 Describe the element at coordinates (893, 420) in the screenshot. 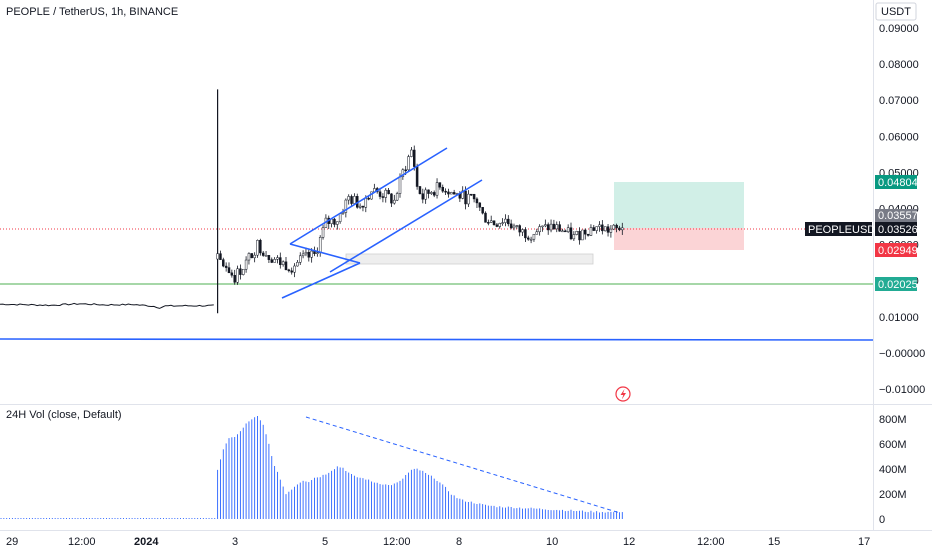

I see `volume-tick-label: 800M` at that location.